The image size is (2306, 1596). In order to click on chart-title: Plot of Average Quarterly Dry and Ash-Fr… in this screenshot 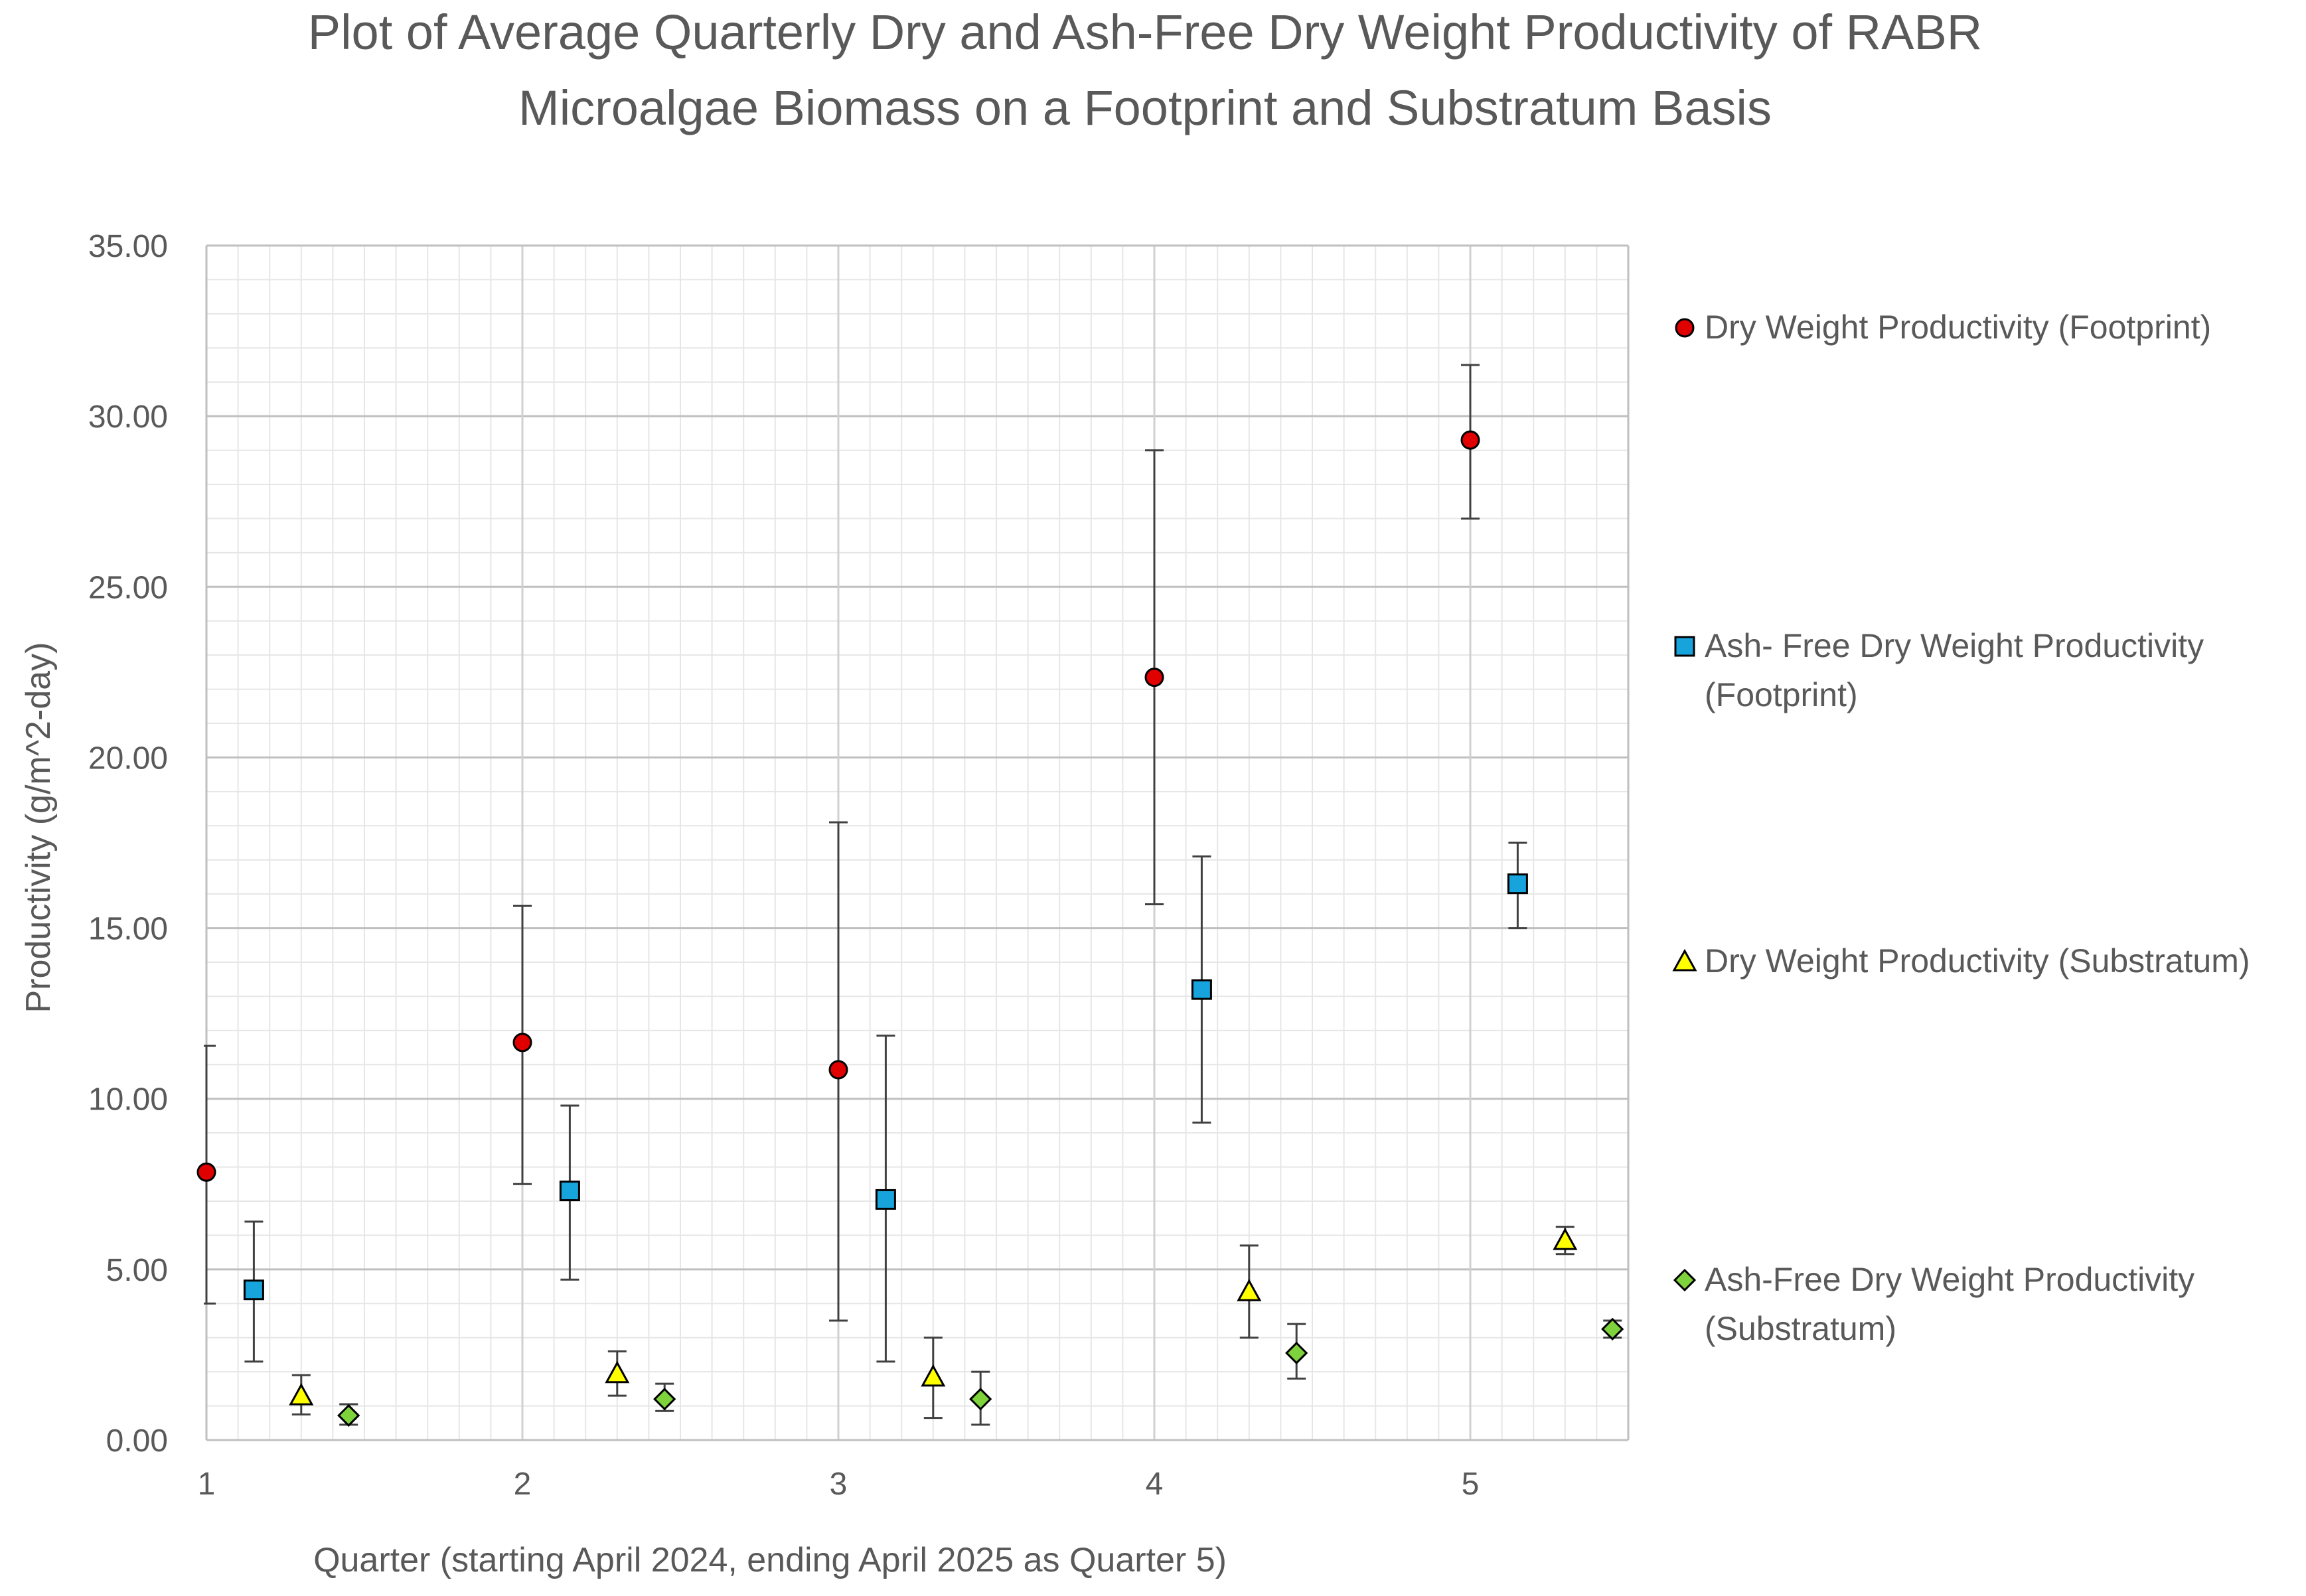, I will do `click(1145, 70)`.